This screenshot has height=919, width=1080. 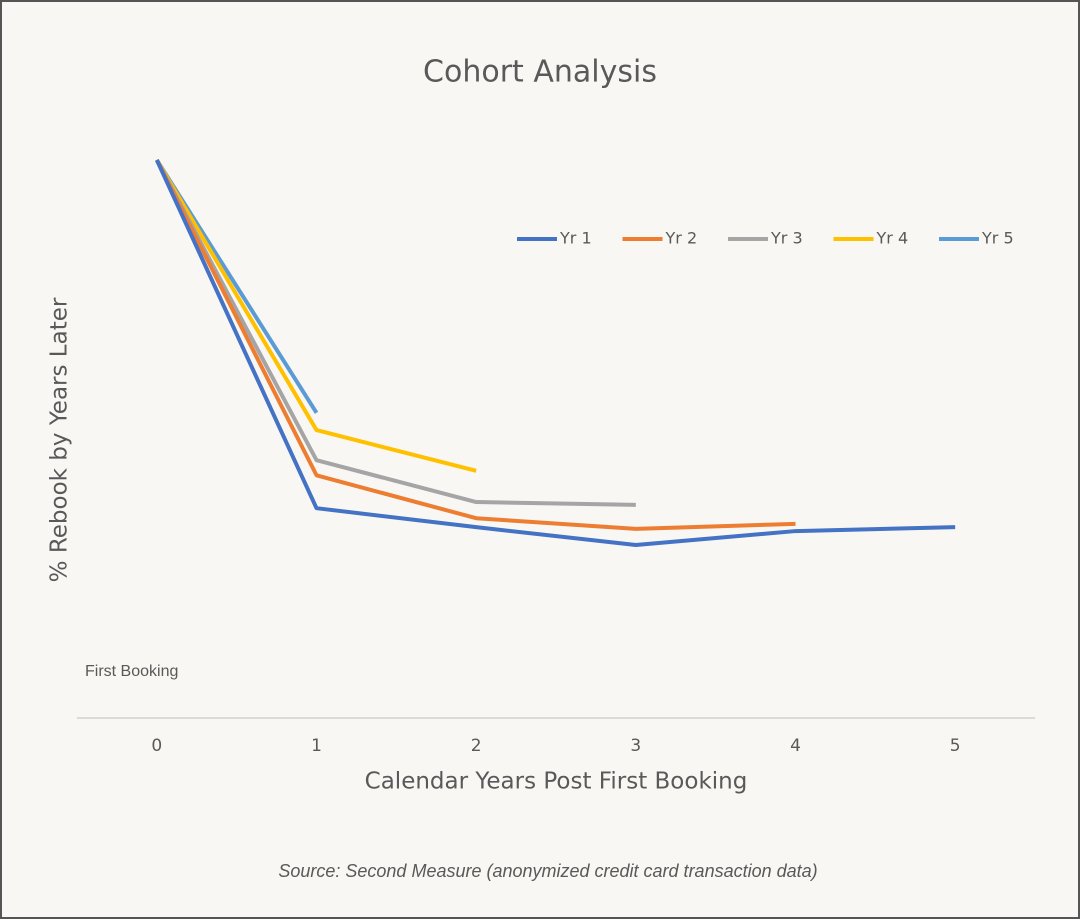 I want to click on x-tick-label: 5, so click(x=955, y=746).